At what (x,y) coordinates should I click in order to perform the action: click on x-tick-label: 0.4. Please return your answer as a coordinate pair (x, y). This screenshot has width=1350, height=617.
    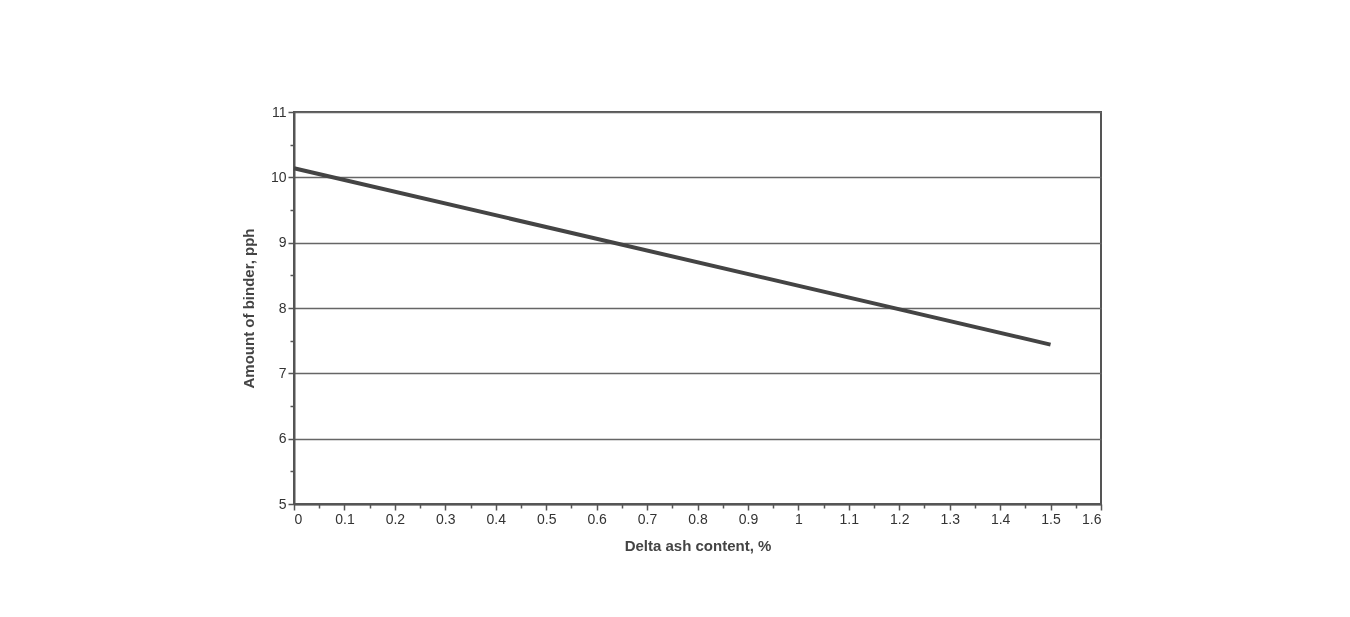
    Looking at the image, I should click on (496, 518).